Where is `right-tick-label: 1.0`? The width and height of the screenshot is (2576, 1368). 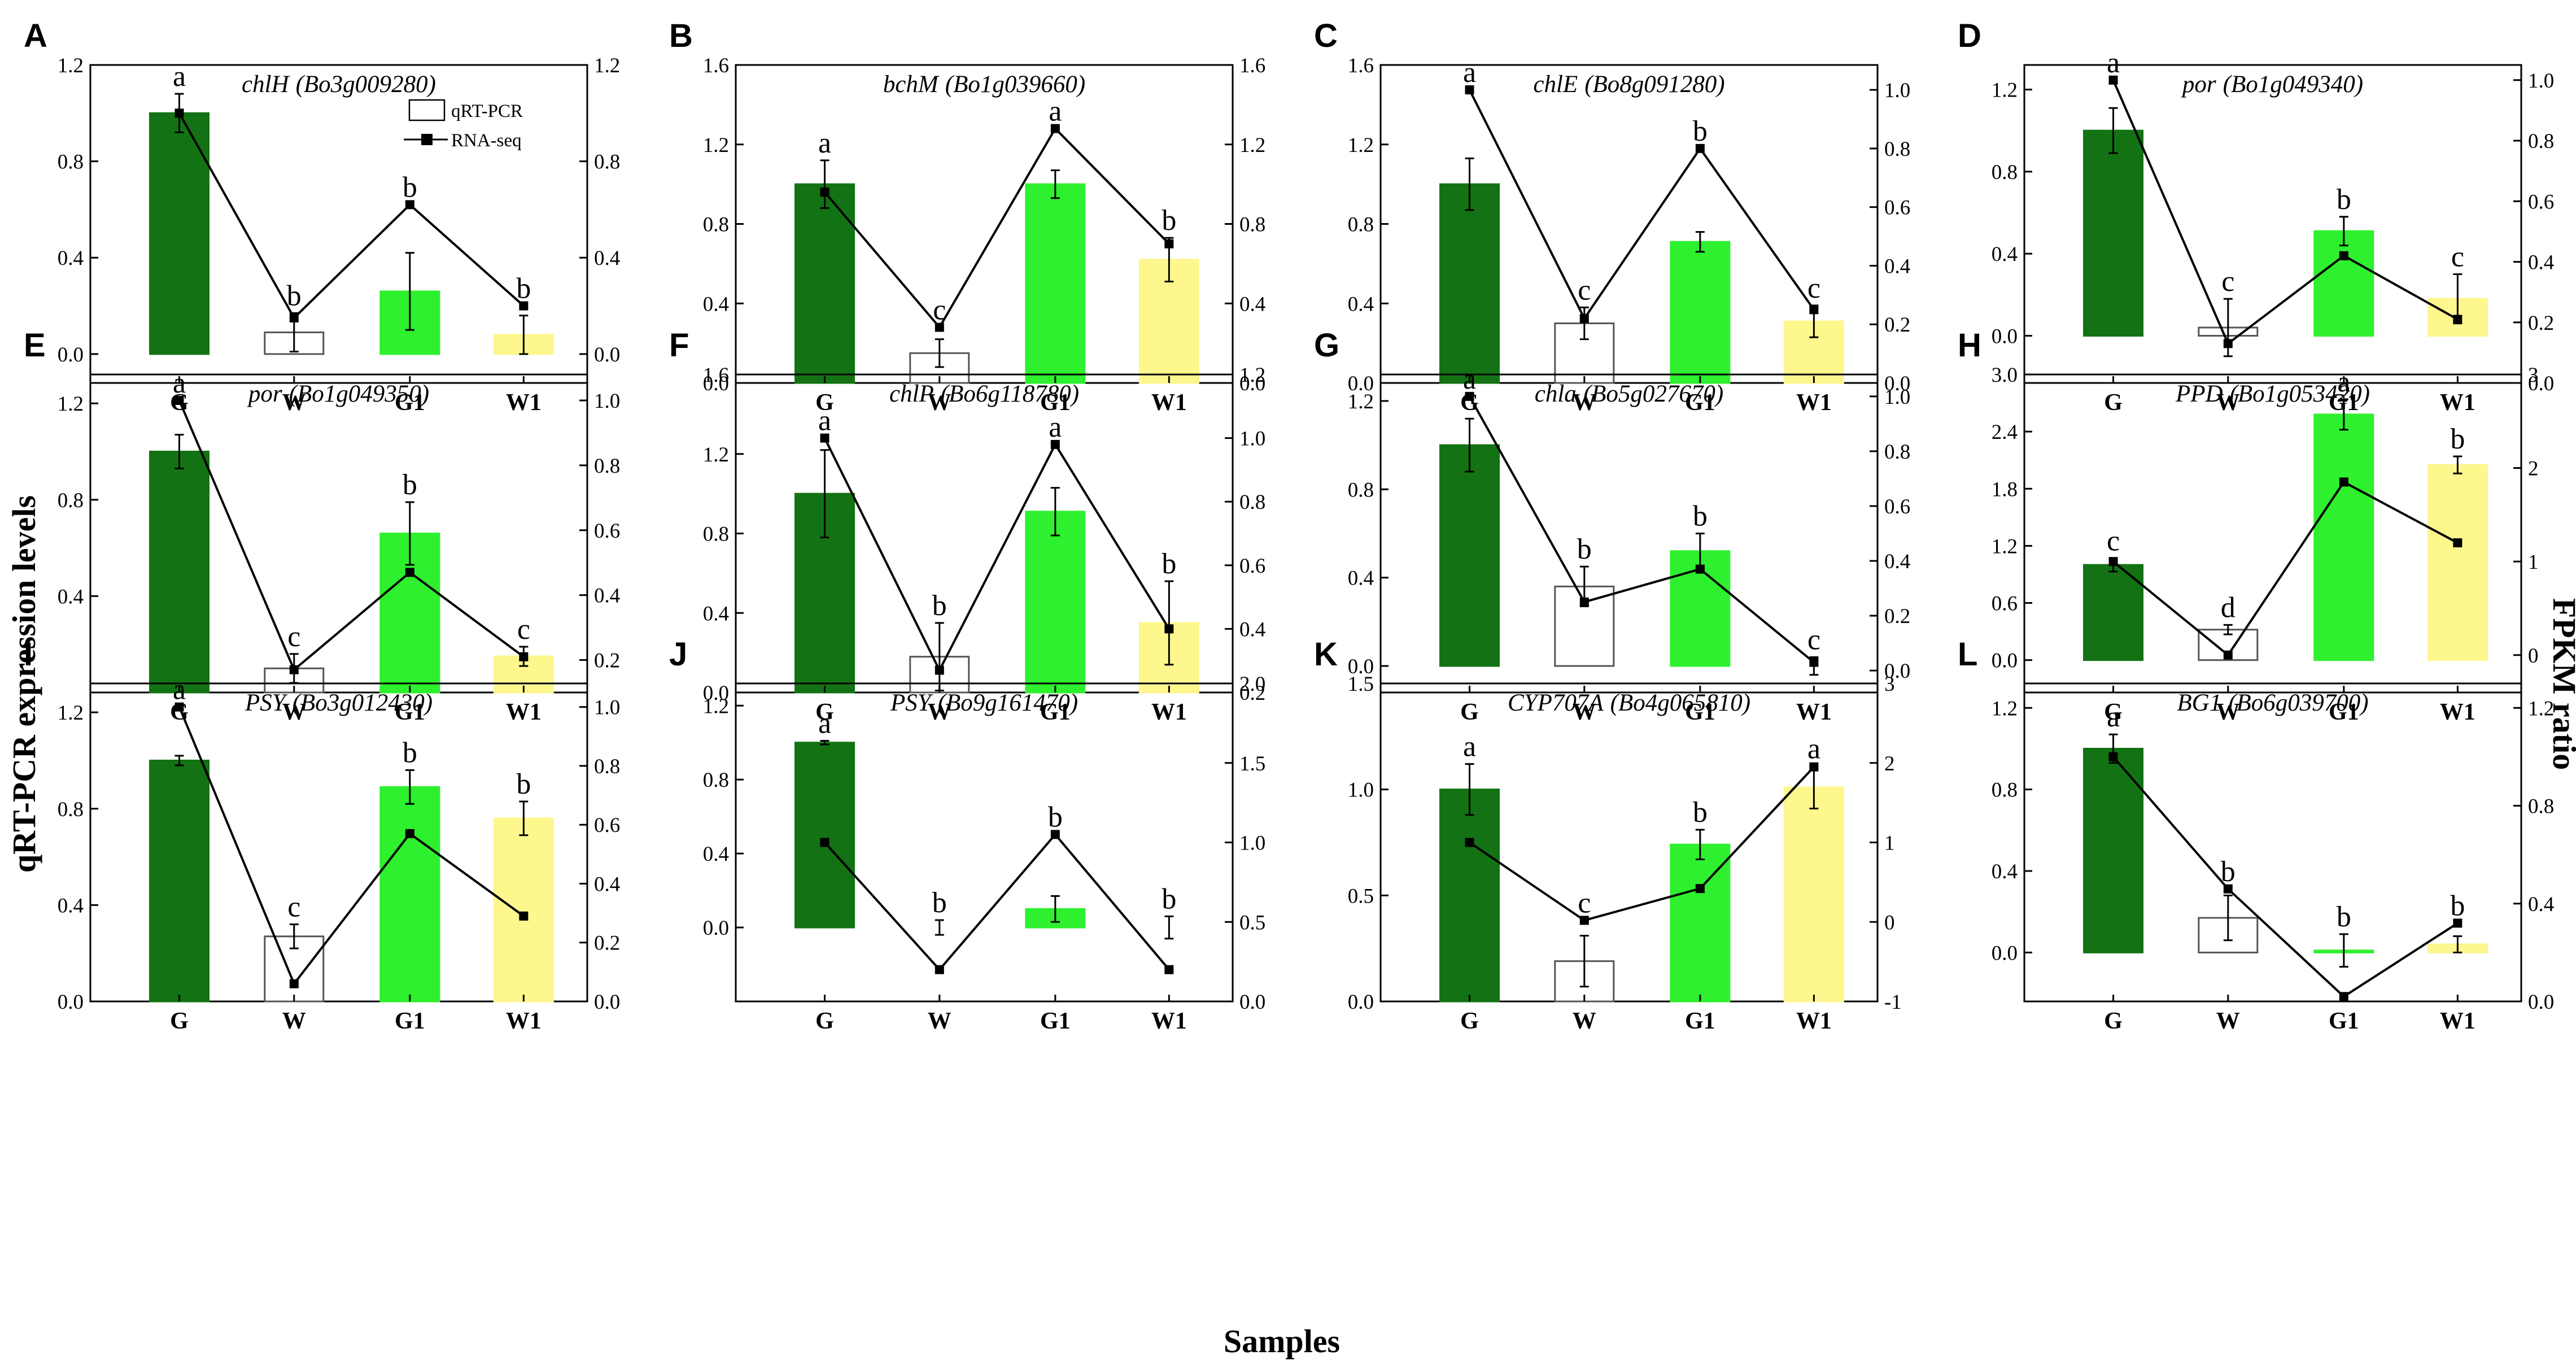 right-tick-label: 1.0 is located at coordinates (607, 401).